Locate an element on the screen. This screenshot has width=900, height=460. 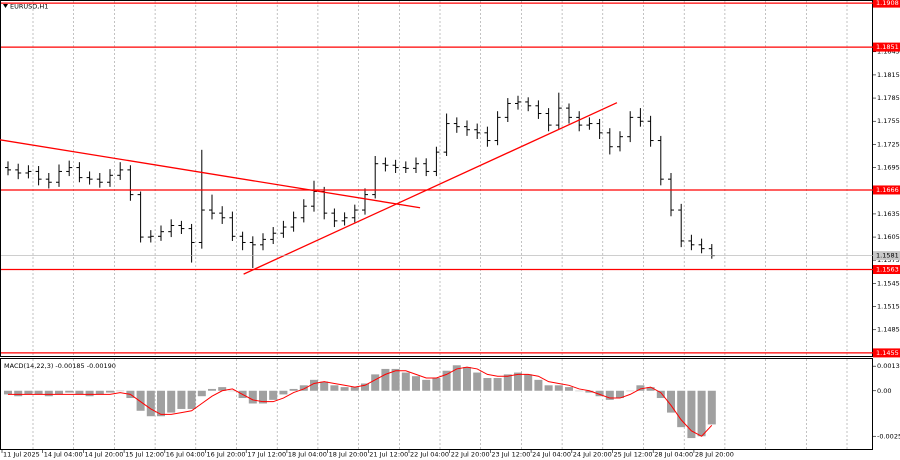
level-label: 1.1851 is located at coordinates (887, 47).